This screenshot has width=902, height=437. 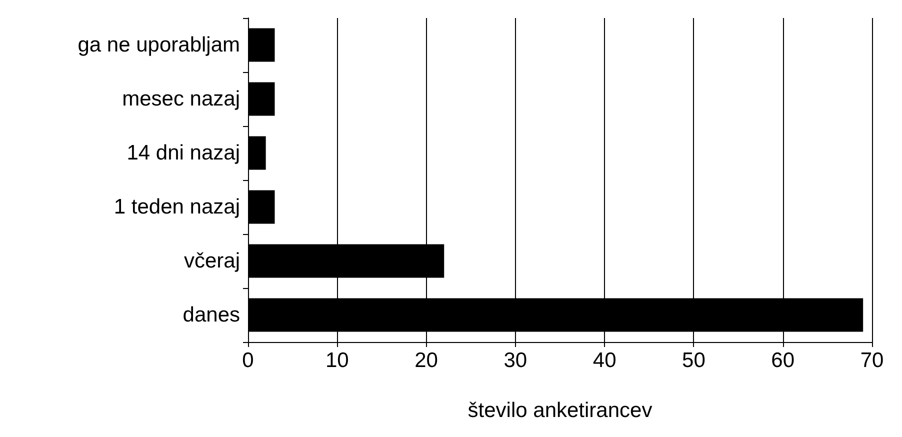 What do you see at coordinates (177, 207) in the screenshot?
I see `y-tick-label: 1 teden nazaj` at bounding box center [177, 207].